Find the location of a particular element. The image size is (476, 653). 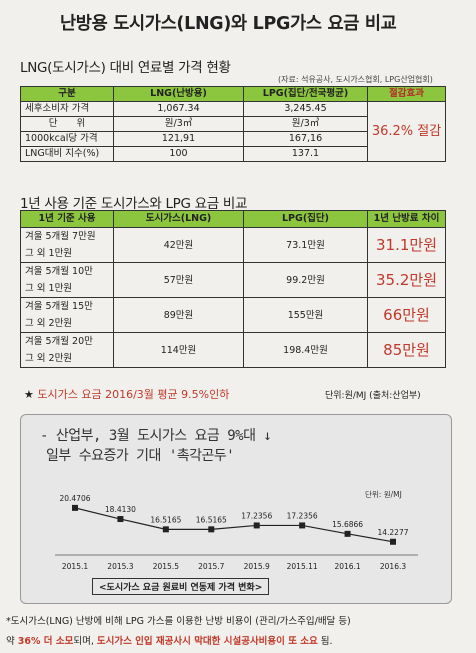

x-tick-label: 2016.3 is located at coordinates (393, 566).